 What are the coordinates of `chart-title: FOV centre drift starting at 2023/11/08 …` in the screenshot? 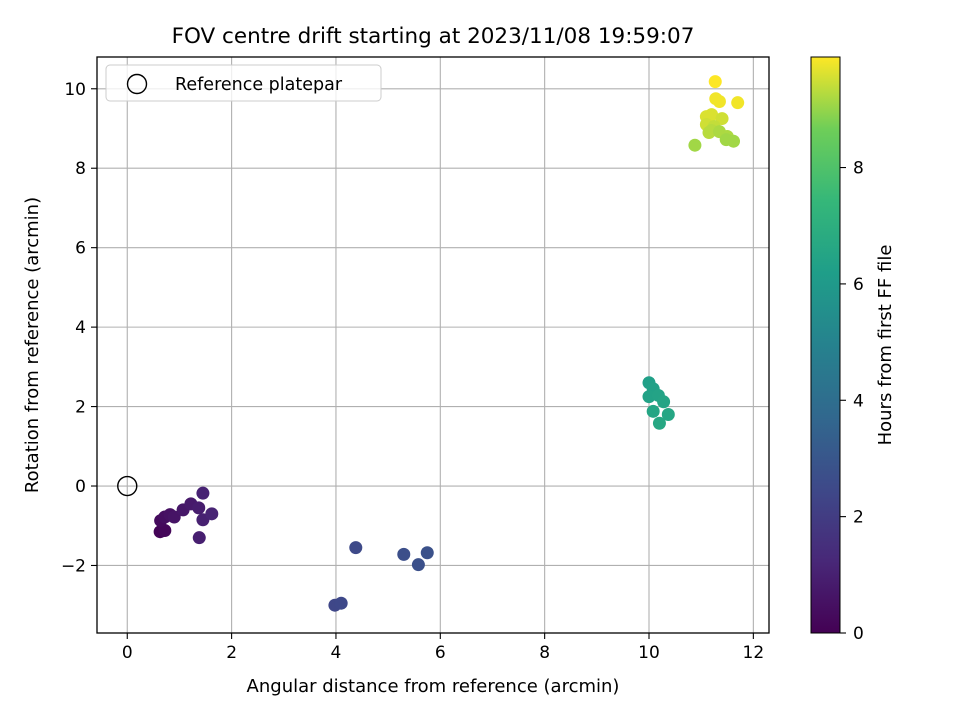 It's located at (433, 36).